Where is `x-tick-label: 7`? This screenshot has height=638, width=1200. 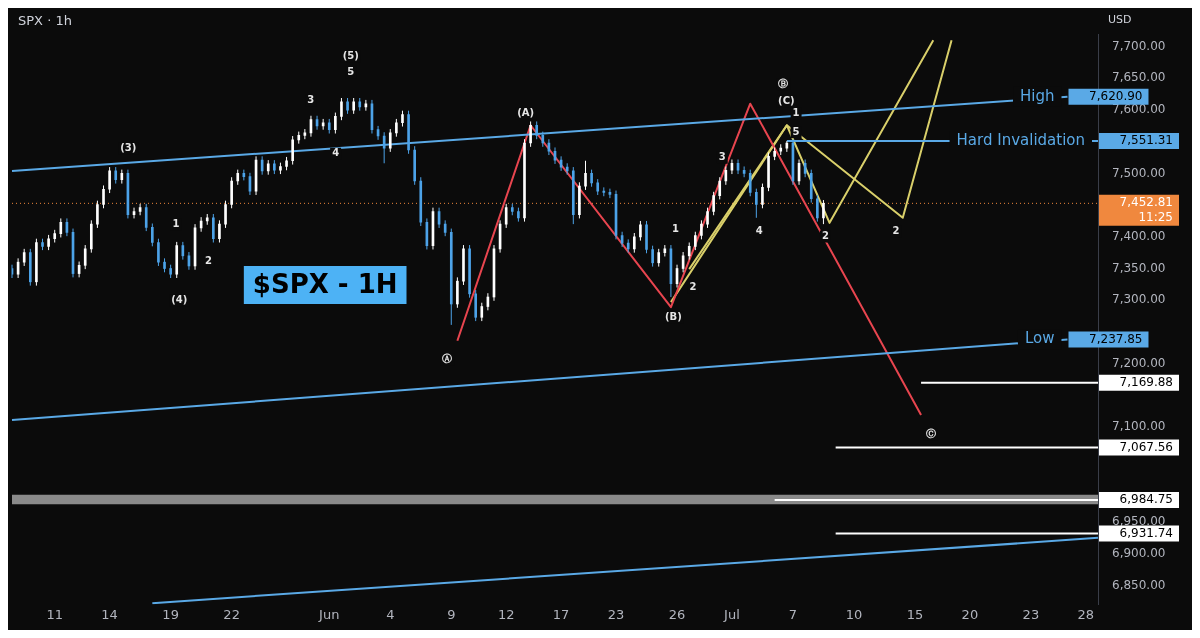
x-tick-label: 7 is located at coordinates (793, 614).